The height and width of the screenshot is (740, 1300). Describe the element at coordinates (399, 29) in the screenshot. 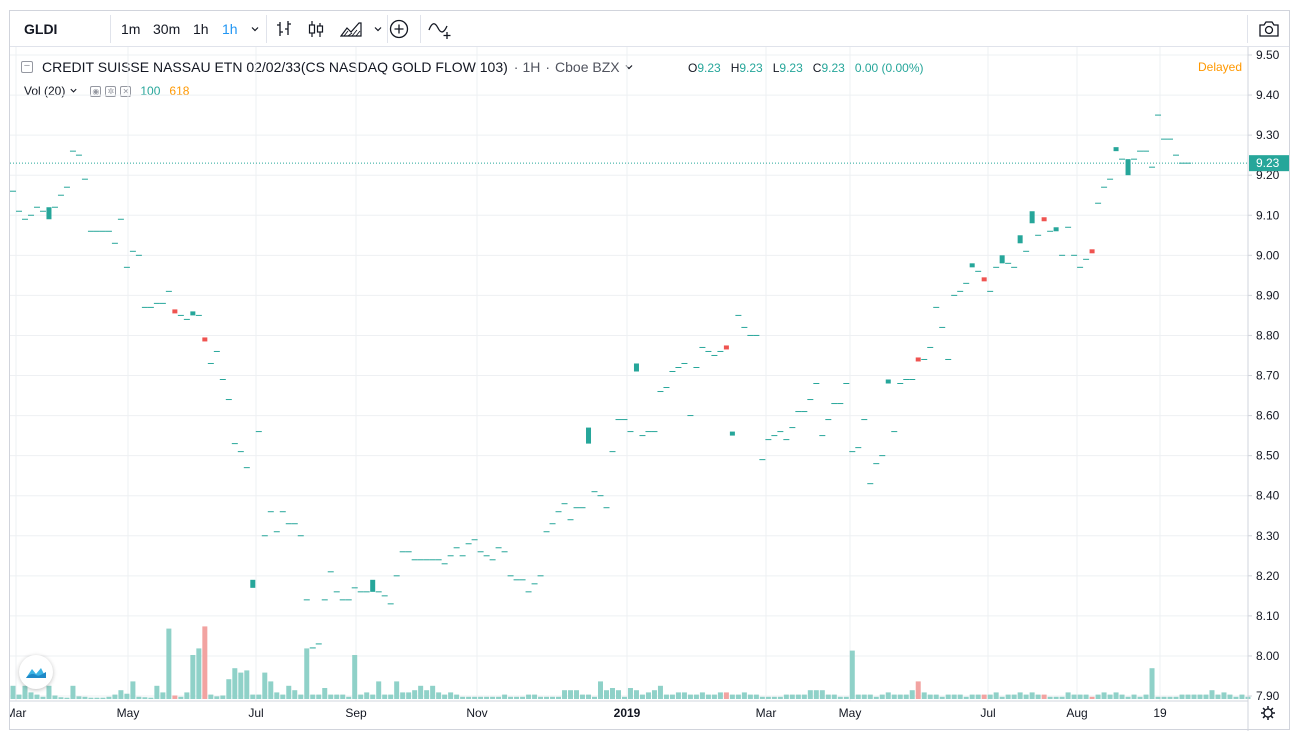

I see `add-indicator-icon` at that location.